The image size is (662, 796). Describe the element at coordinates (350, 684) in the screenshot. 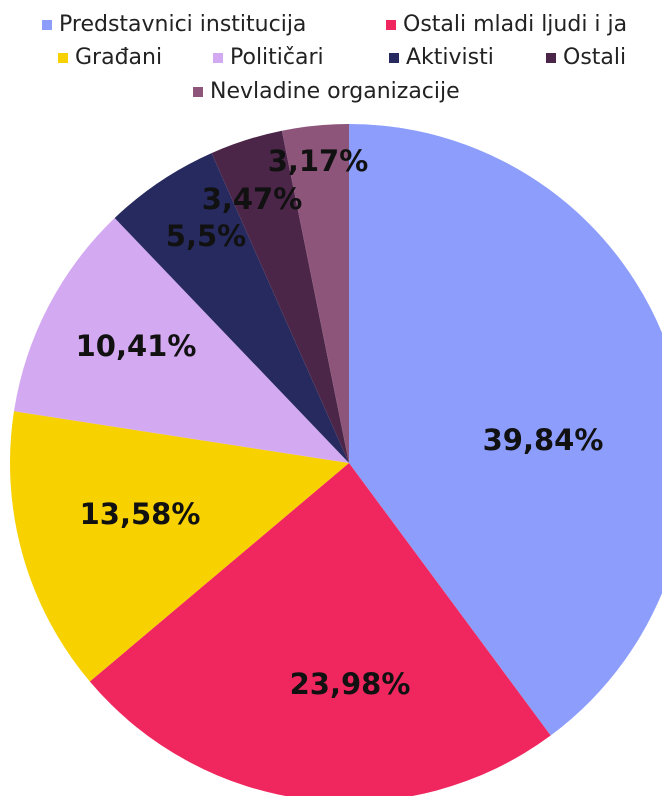

I see `data-label: 23,98%` at that location.